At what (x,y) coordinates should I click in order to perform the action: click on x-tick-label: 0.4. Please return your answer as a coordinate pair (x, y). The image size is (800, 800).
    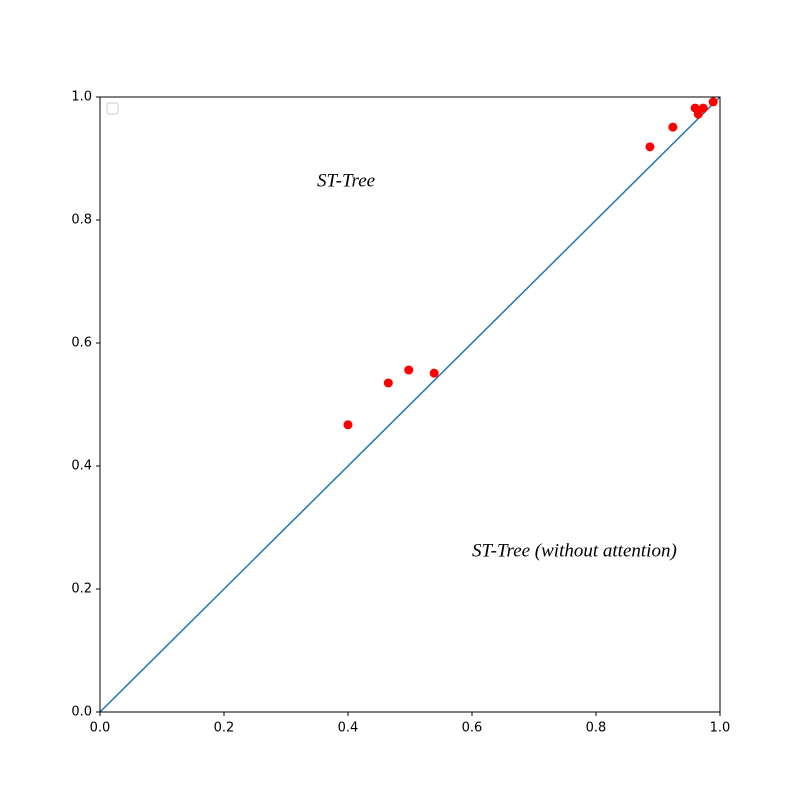
    Looking at the image, I should click on (348, 728).